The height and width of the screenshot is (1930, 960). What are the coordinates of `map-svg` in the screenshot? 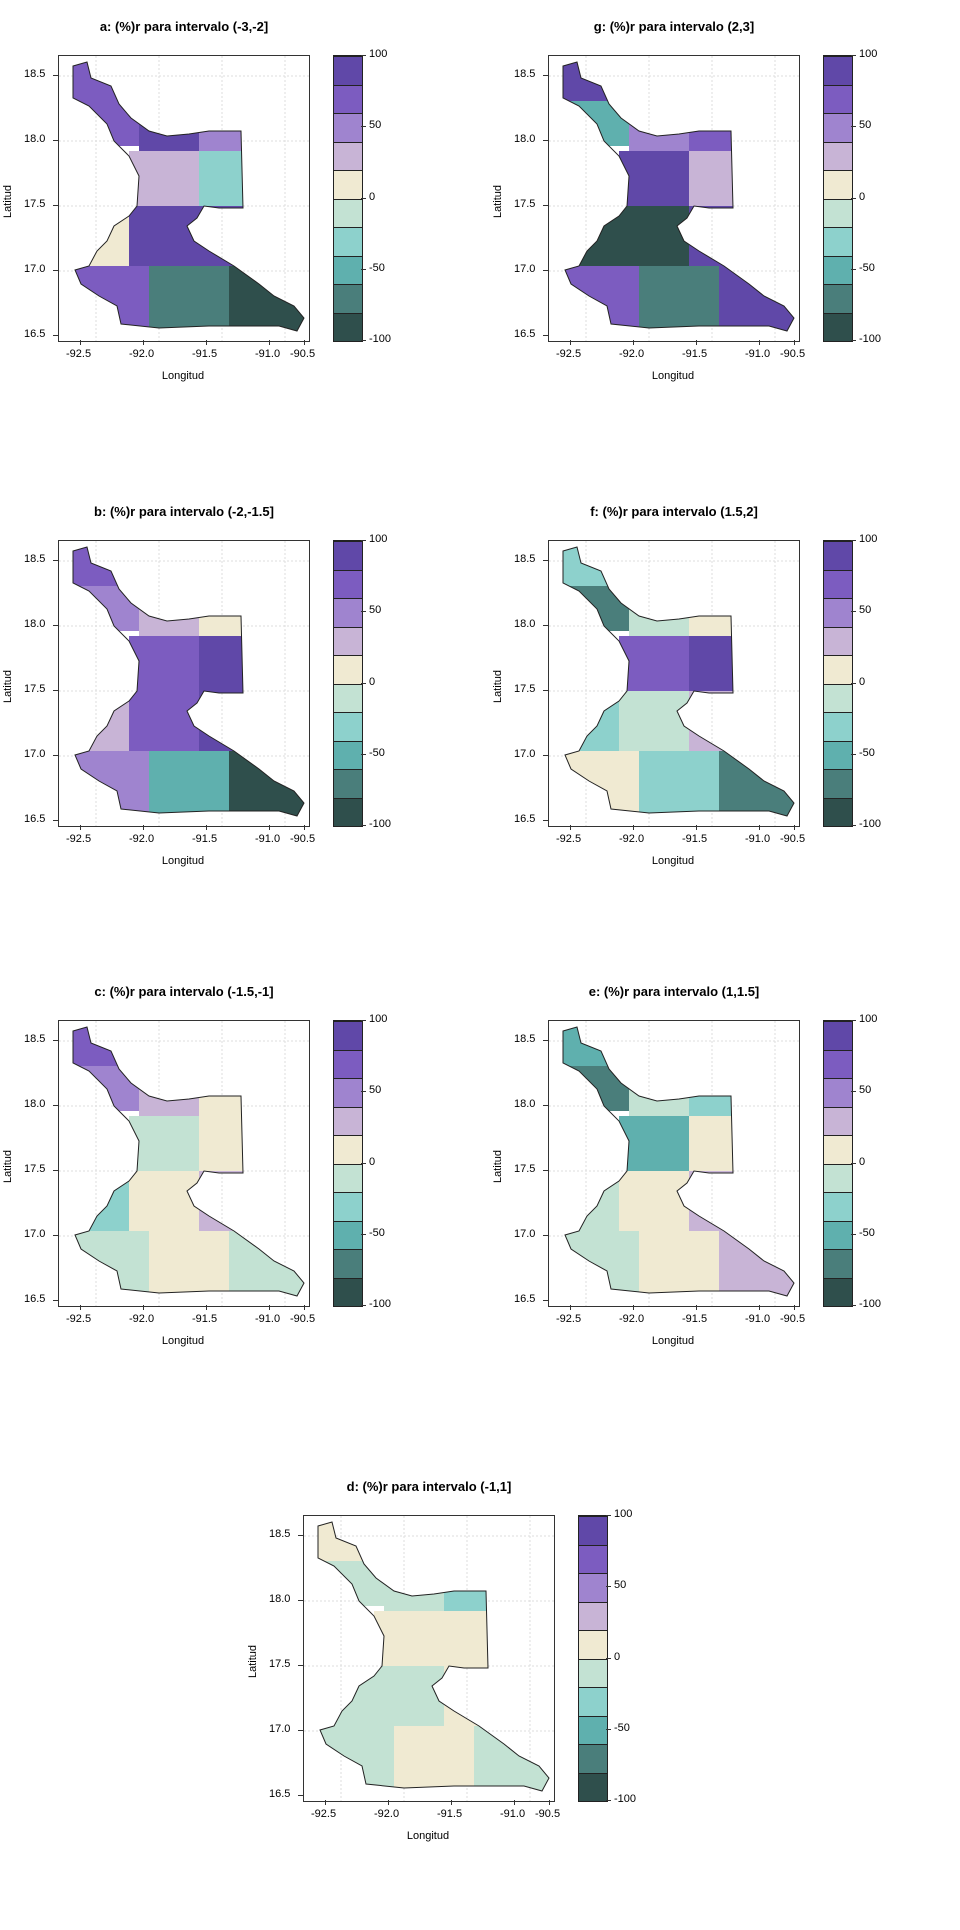 It's located at (429, 1658).